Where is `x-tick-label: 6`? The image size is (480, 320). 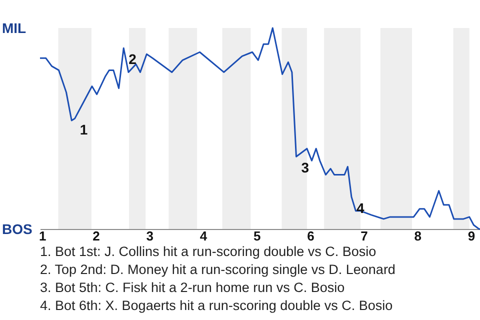
x-tick-label: 6 is located at coordinates (310, 236).